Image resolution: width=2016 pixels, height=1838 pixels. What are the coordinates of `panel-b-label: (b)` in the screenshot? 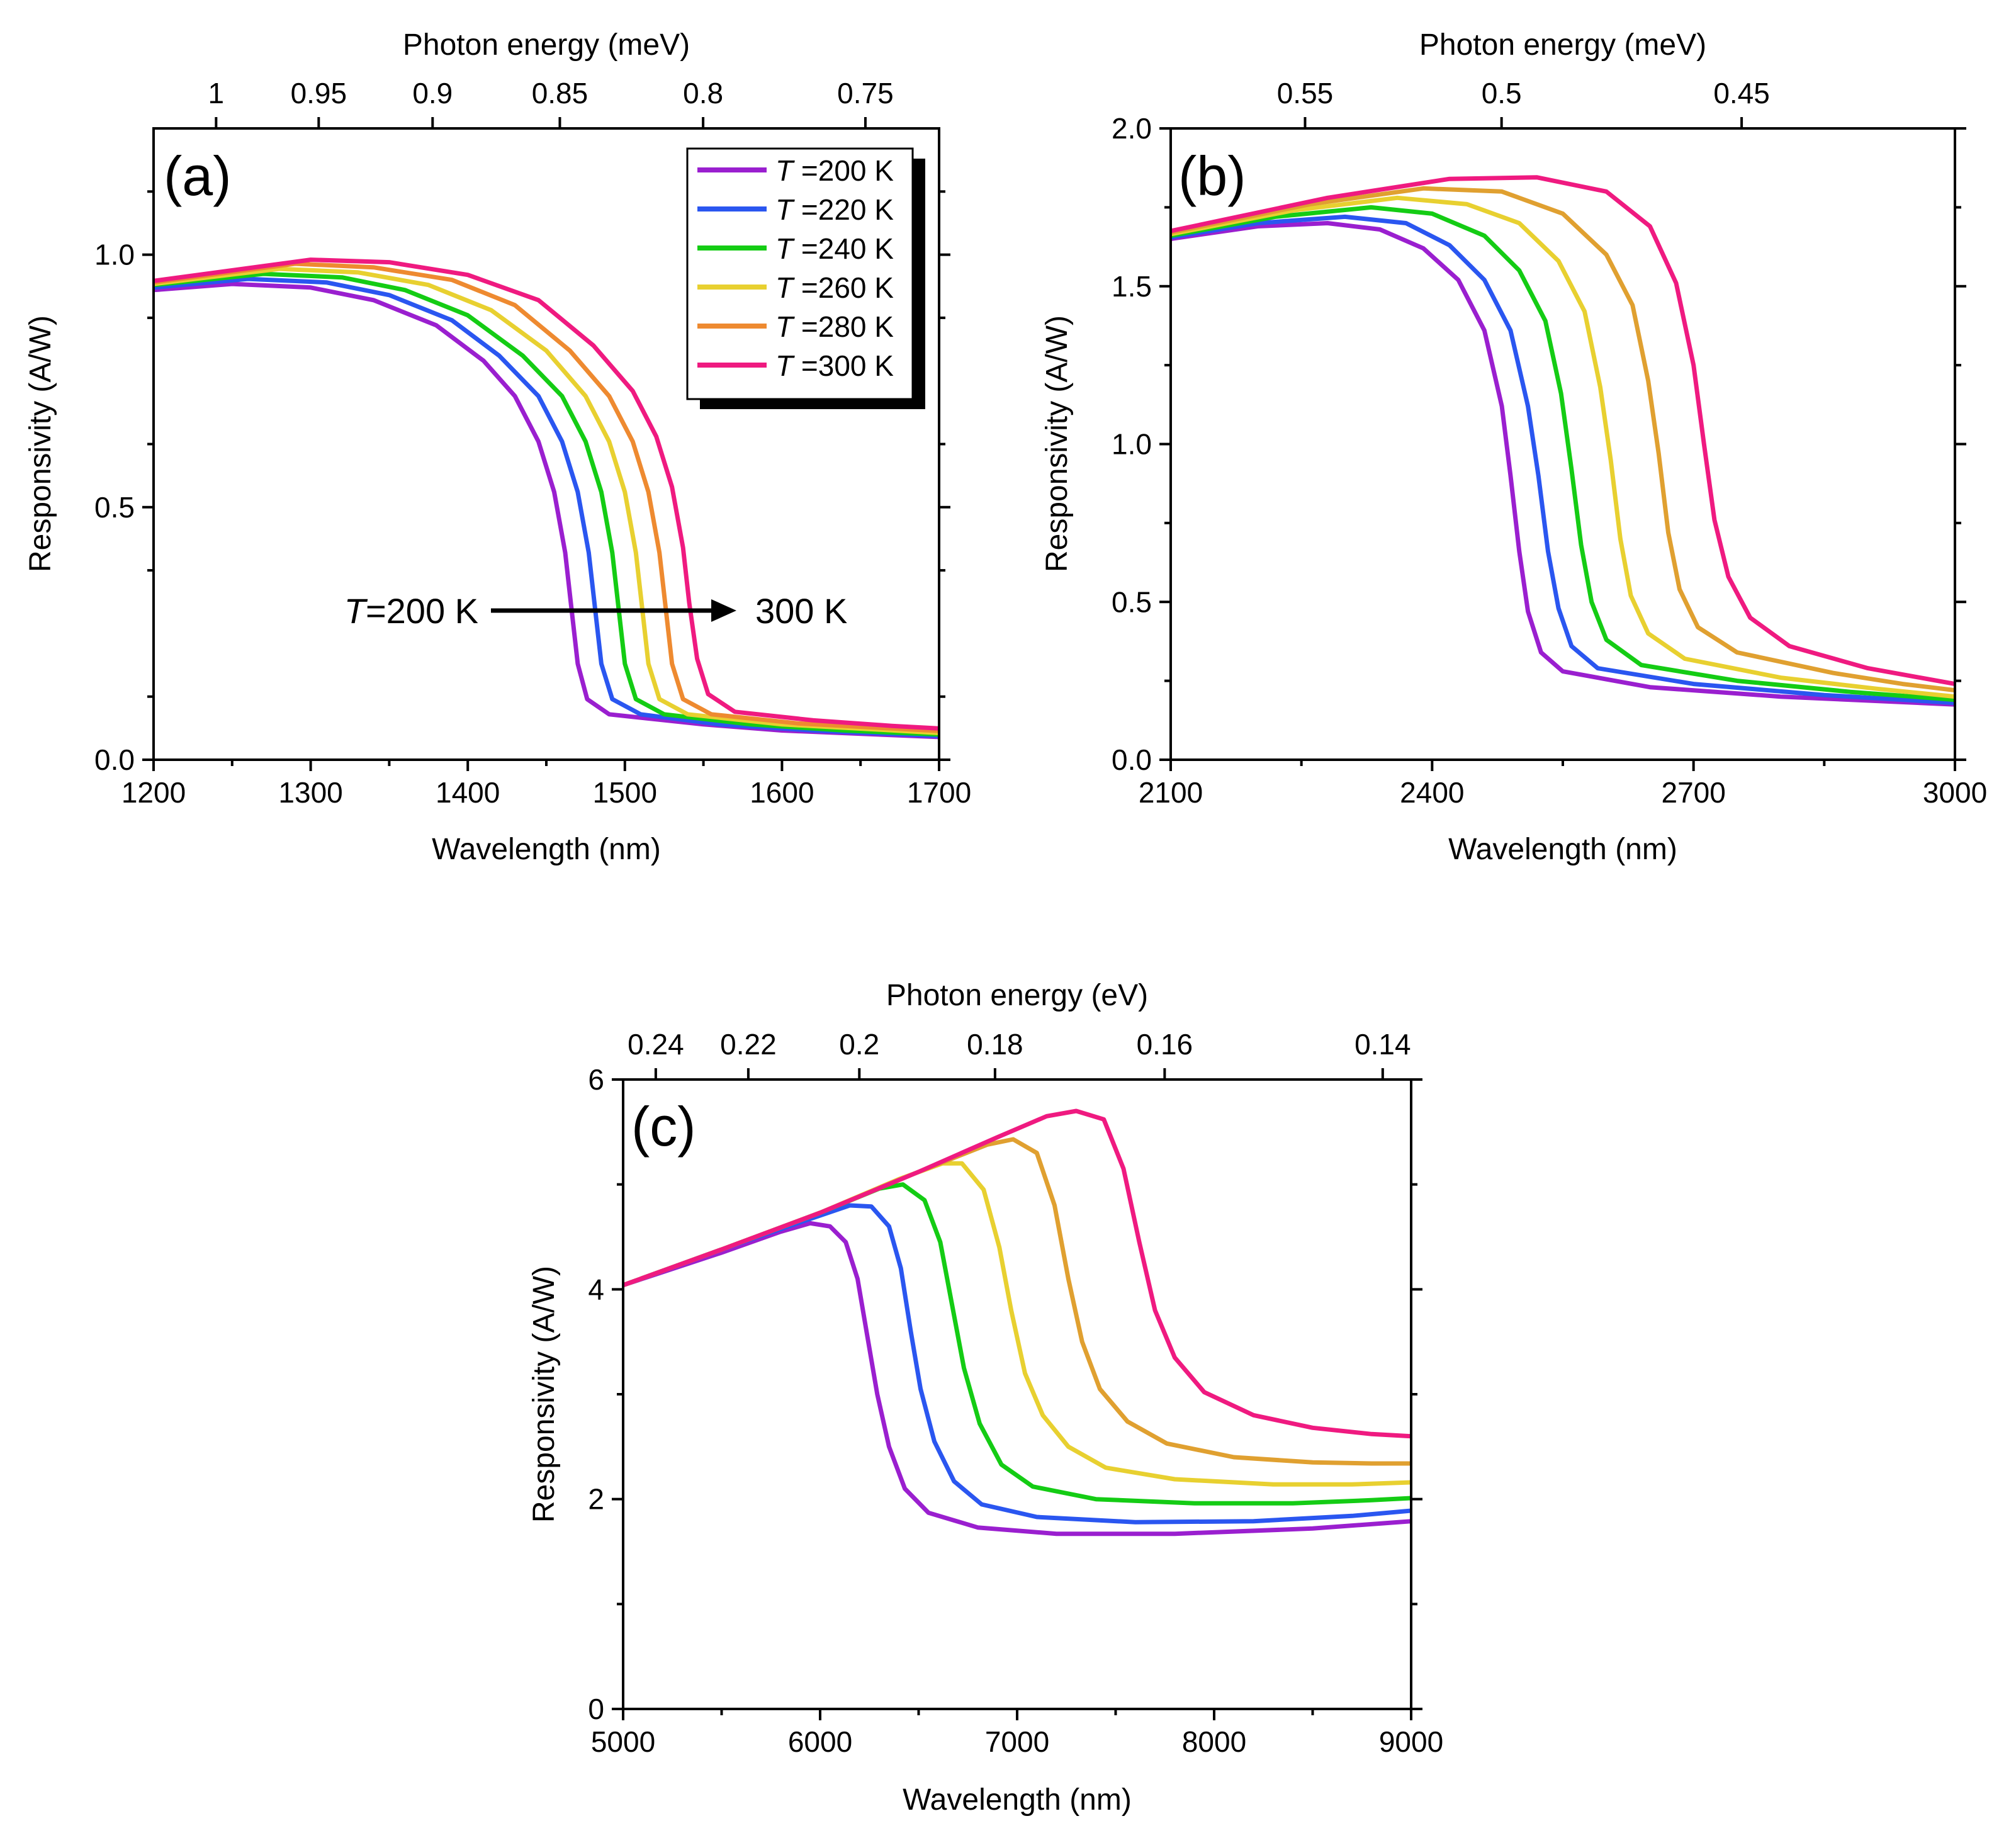 It's located at (1212, 176).